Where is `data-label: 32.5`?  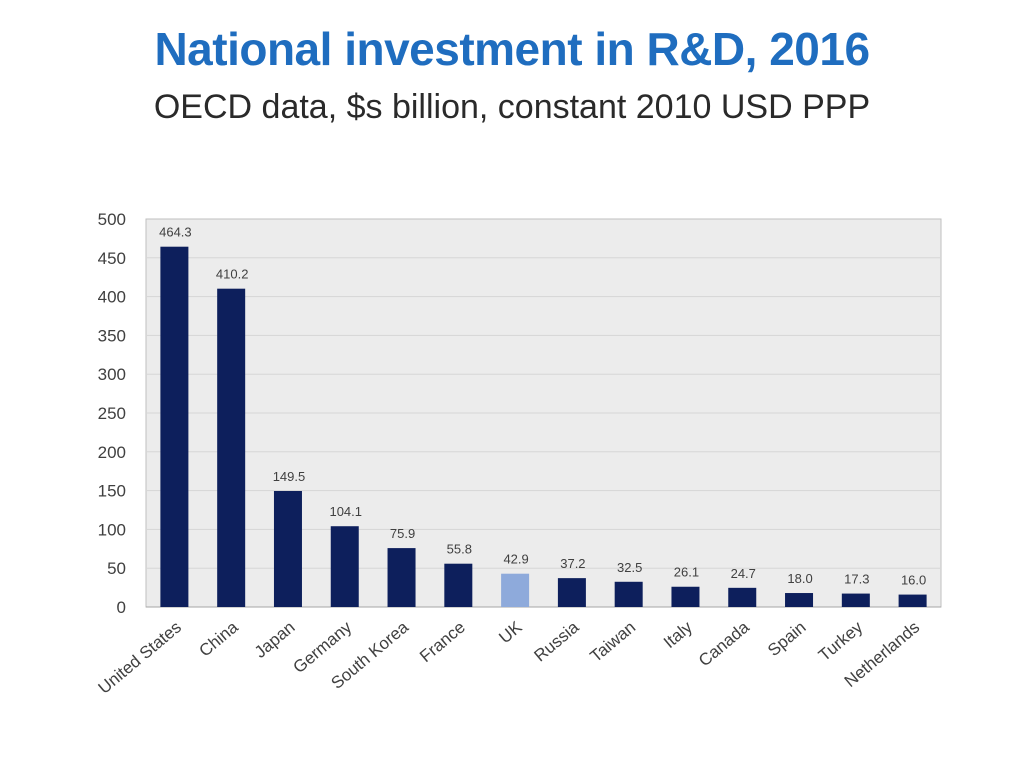 data-label: 32.5 is located at coordinates (629, 567).